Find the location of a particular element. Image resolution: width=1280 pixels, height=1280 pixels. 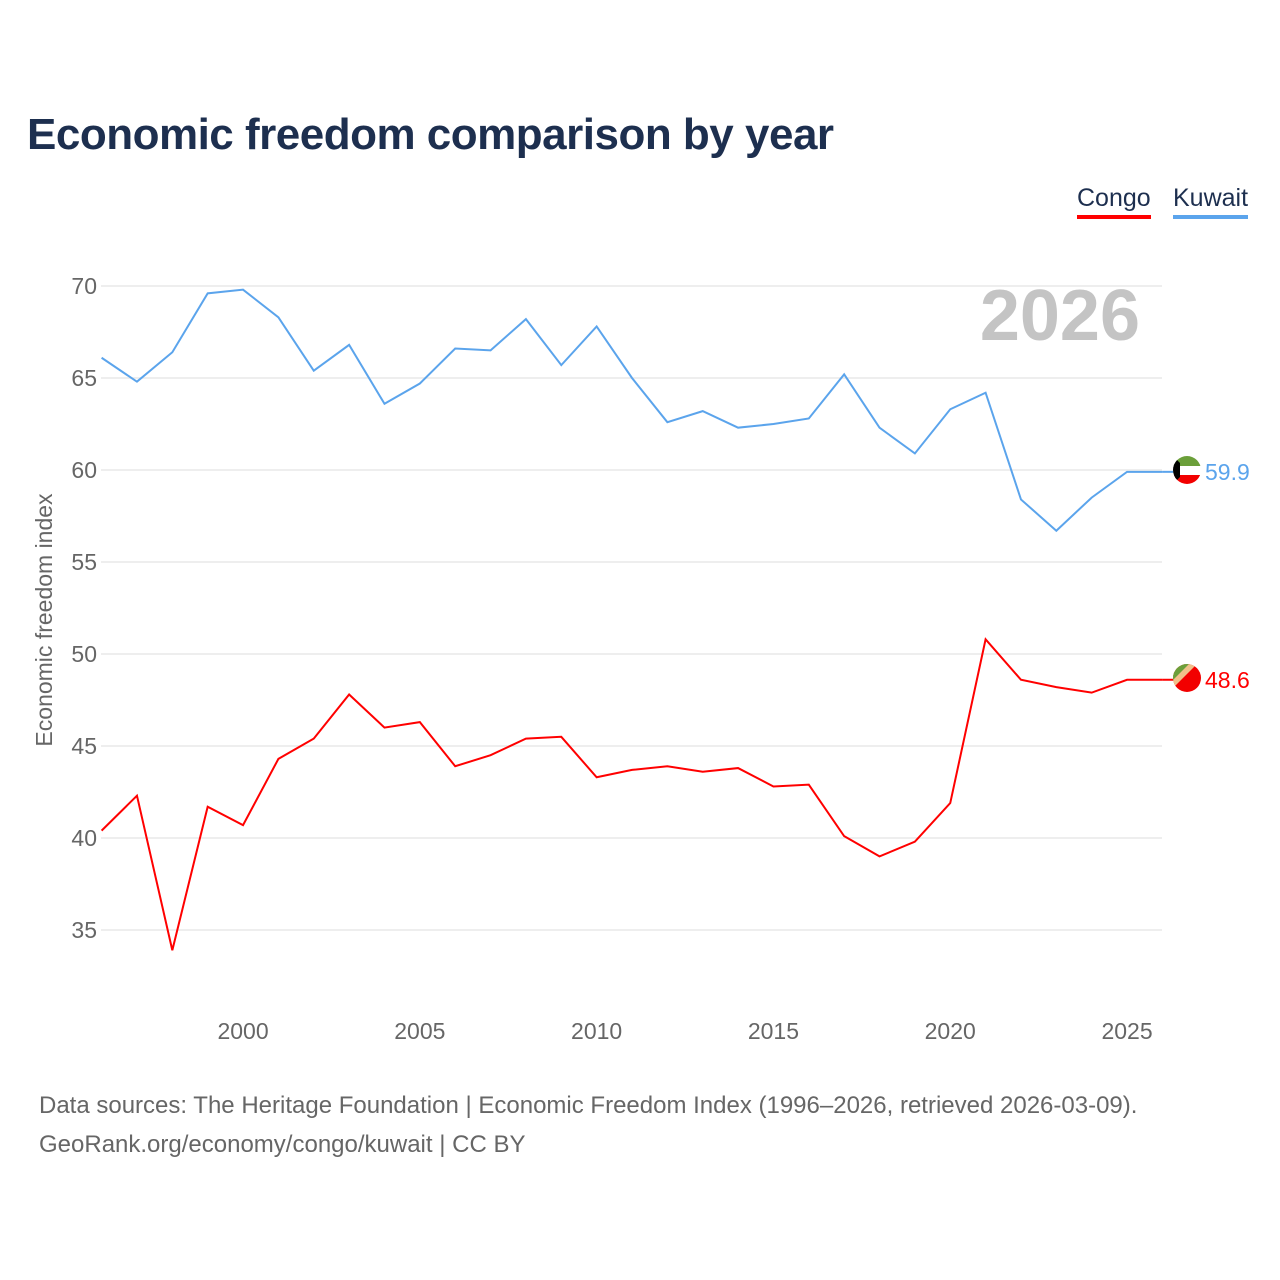

y-tick-label: 50 is located at coordinates (84, 654).